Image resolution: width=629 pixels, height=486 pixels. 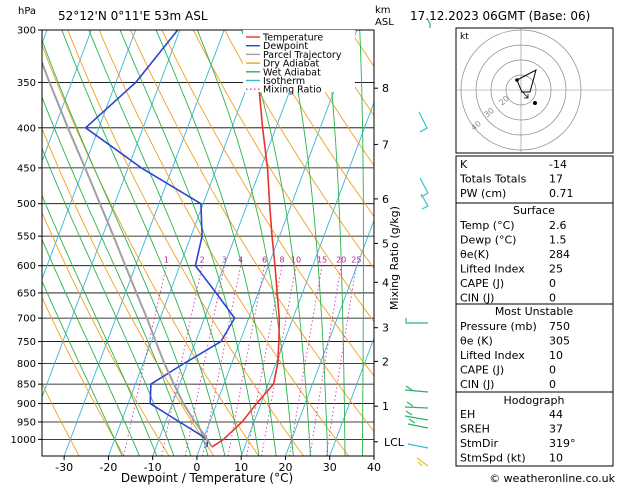 I want to click on pressure-tick-label: 800, so click(x=26, y=364).